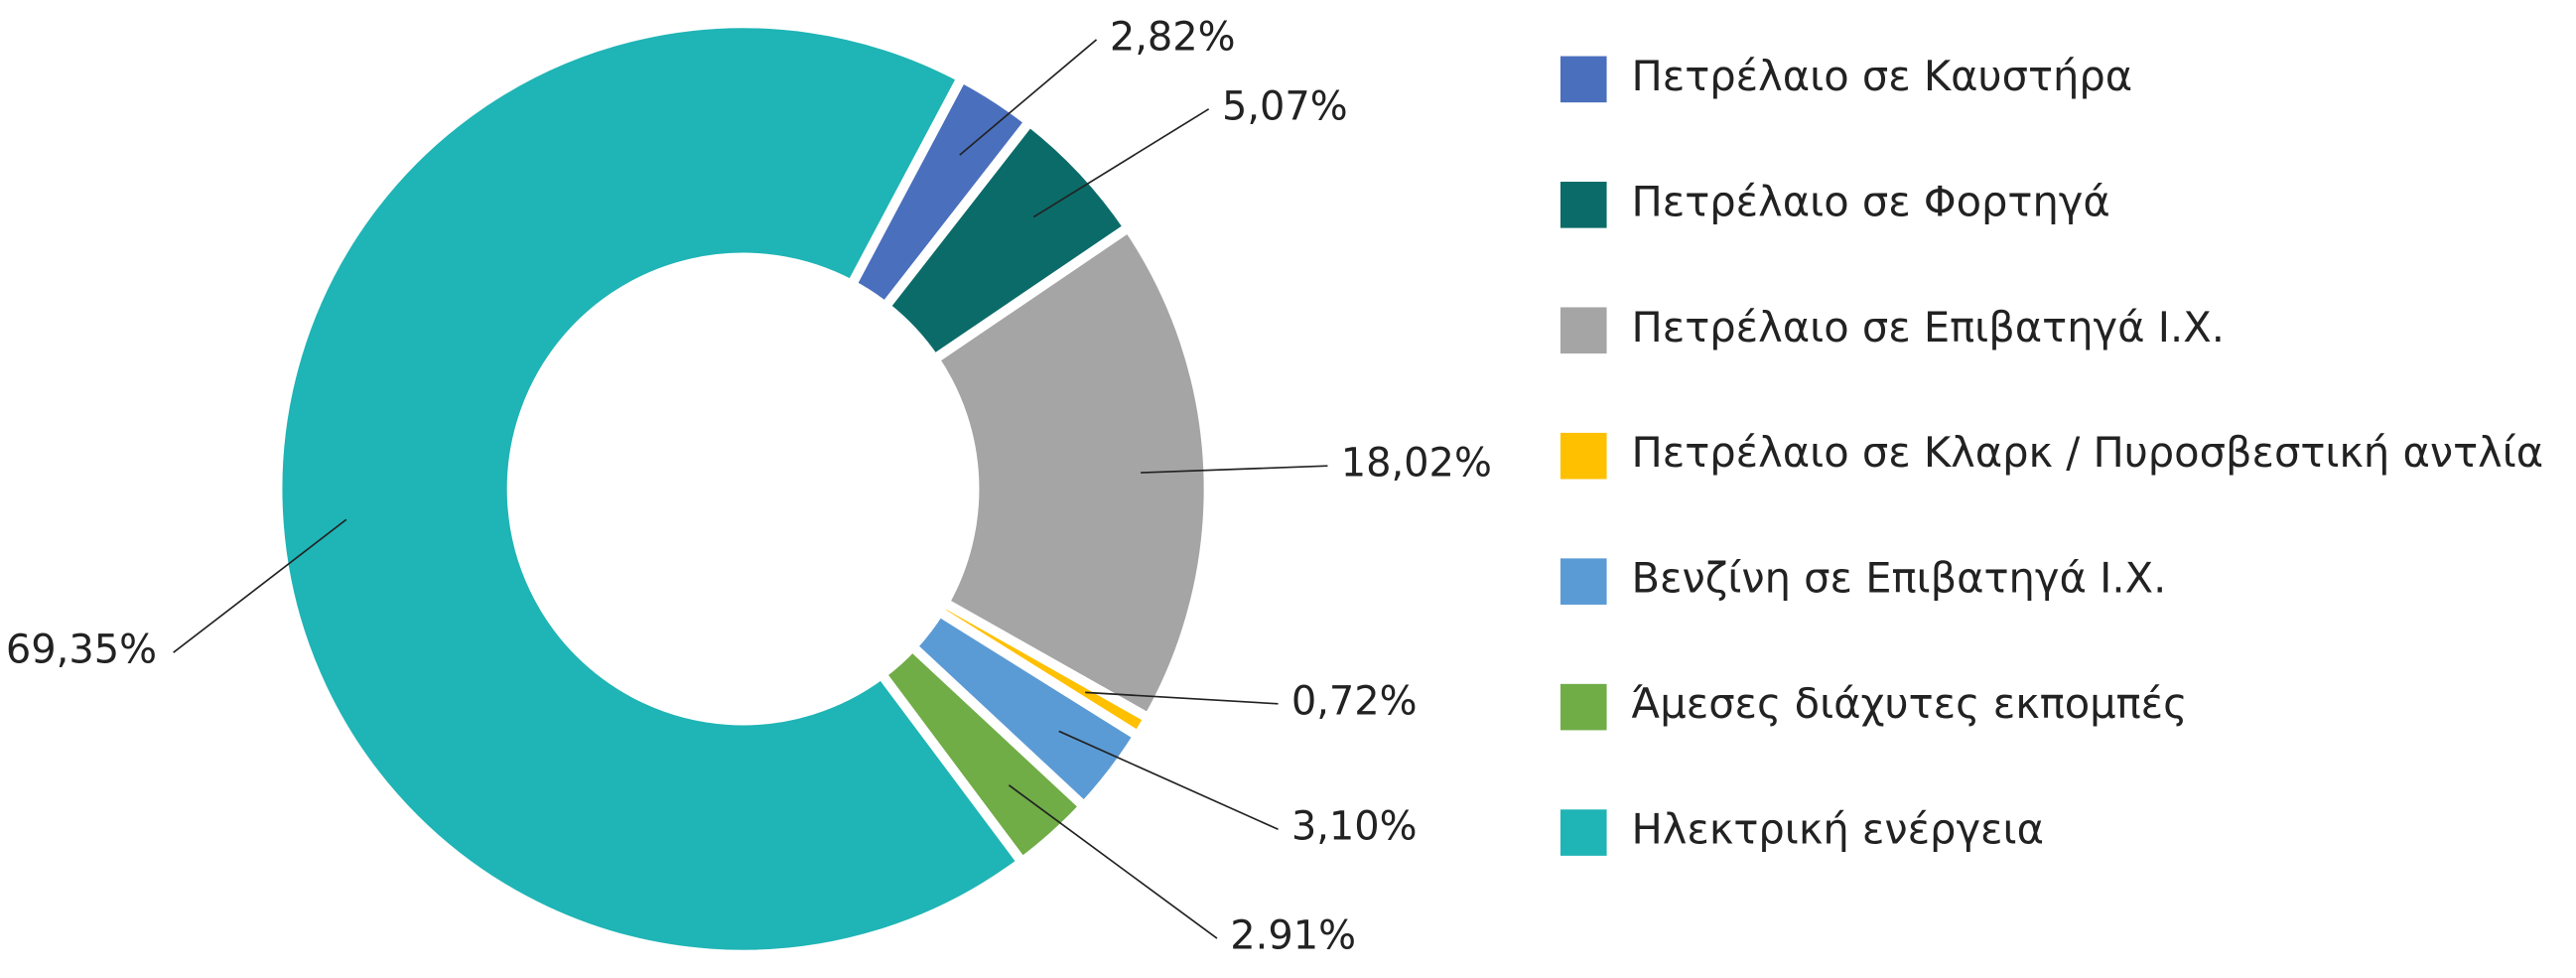  Describe the element at coordinates (1354, 827) in the screenshot. I see `data-label: 3,10%` at that location.